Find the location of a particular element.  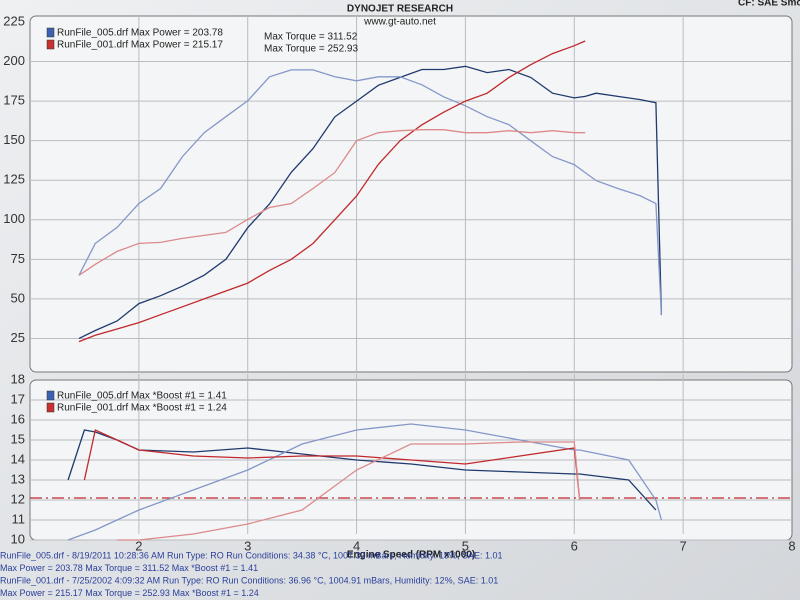

legend-text: RunFile_005.drf Max *Boost #1 = 1.41 is located at coordinates (142, 396).